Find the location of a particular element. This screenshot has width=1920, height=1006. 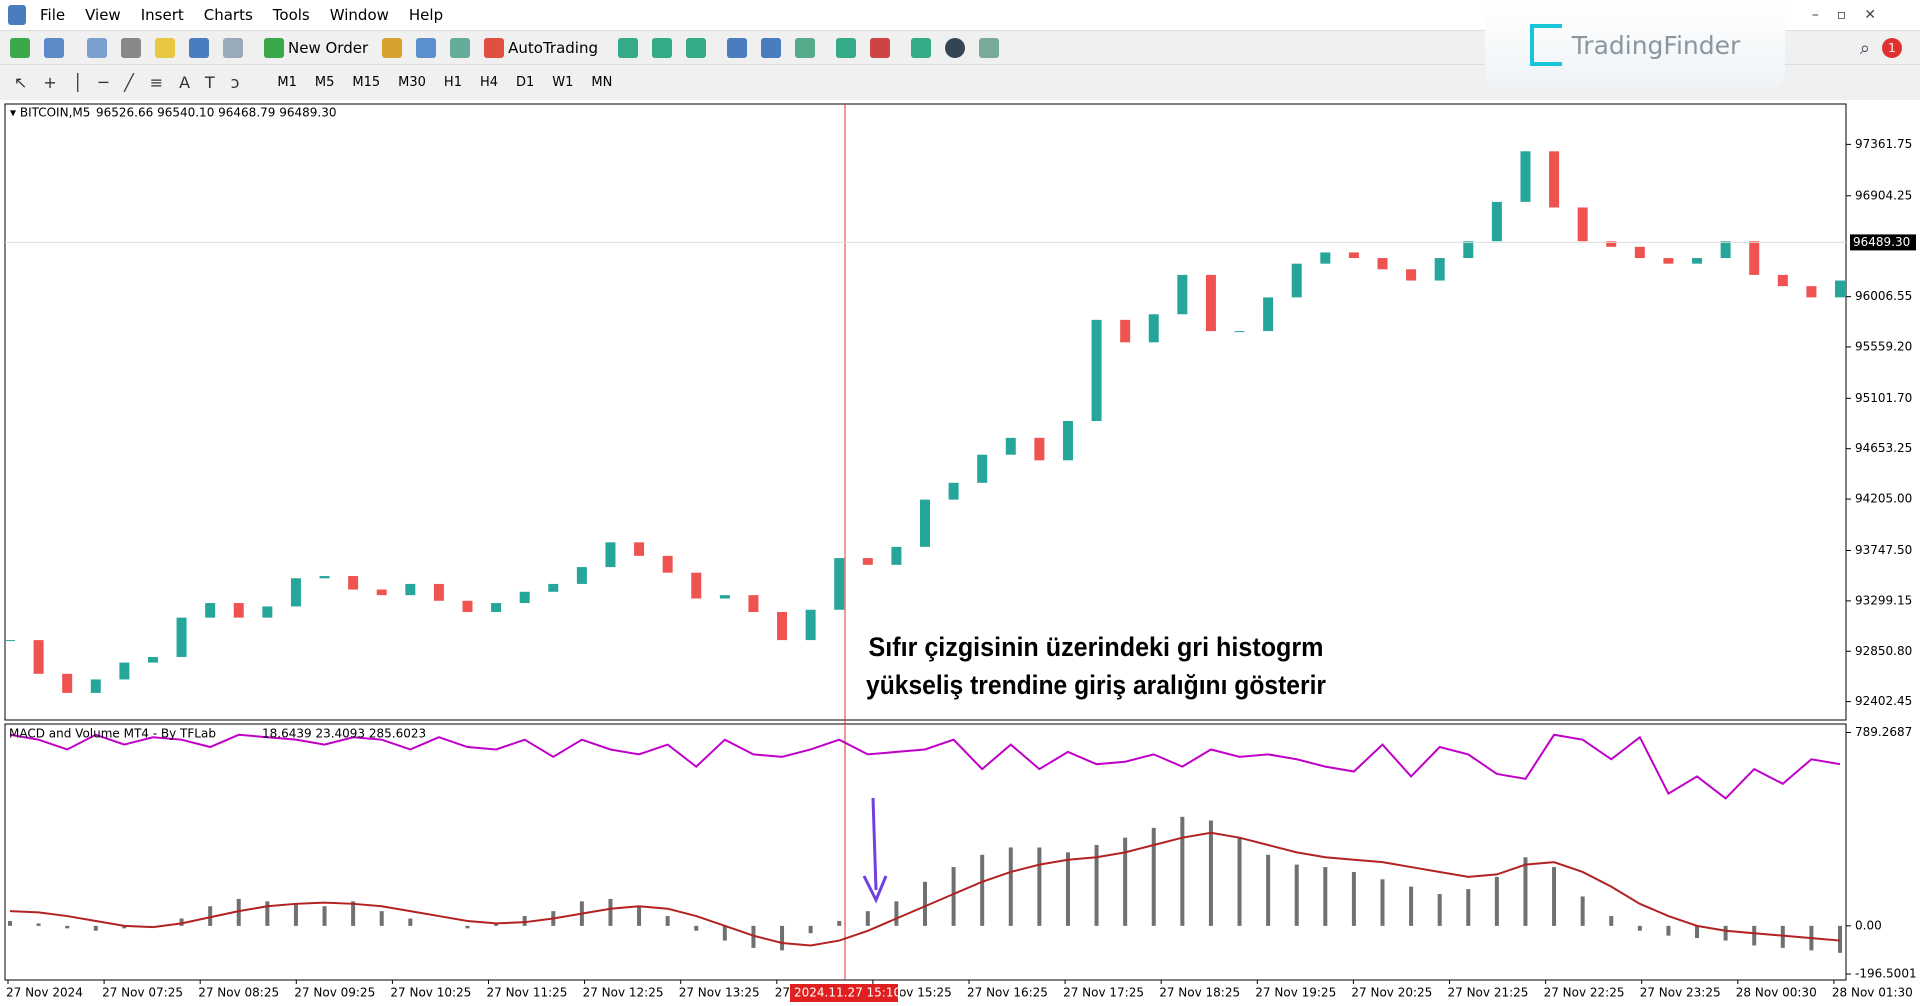

market-button is located at coordinates (460, 48).